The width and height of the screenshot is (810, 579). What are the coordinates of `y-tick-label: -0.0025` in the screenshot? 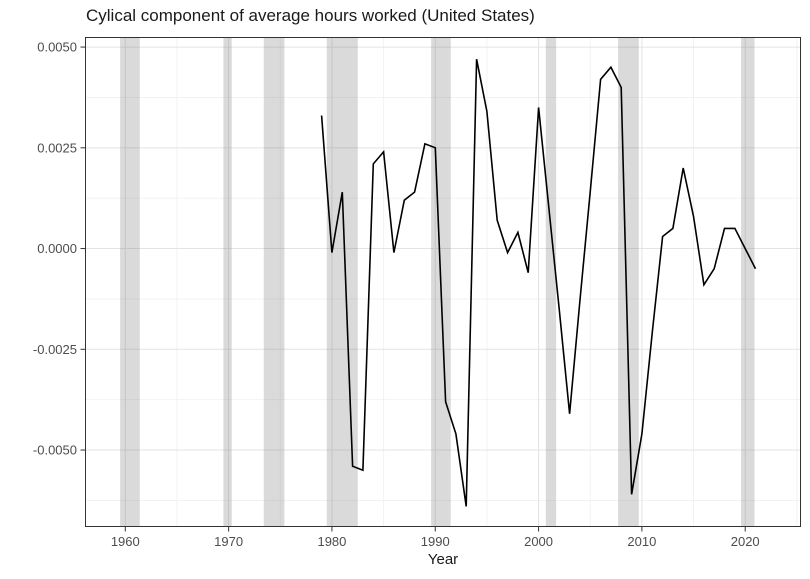 It's located at (55, 349).